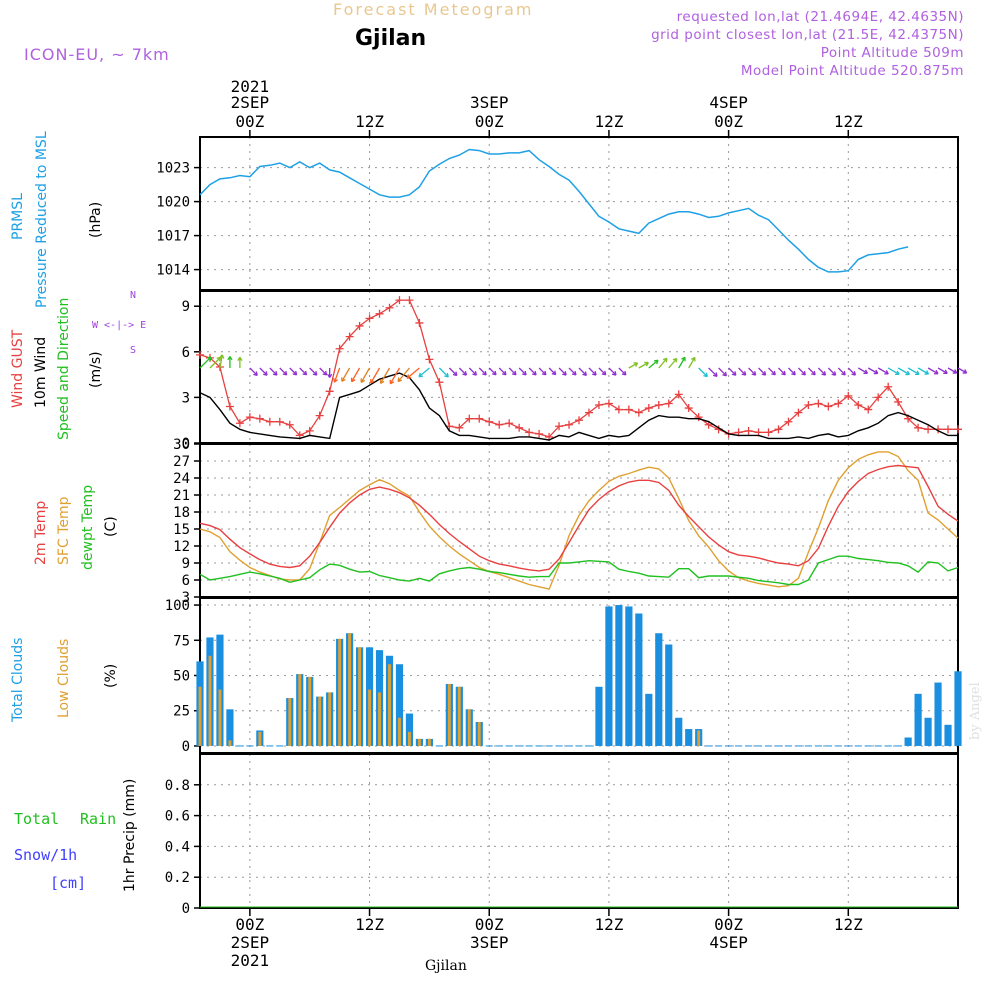 This screenshot has height=1000, width=1000. What do you see at coordinates (579, 570) in the screenshot?
I see `dewpt-line` at bounding box center [579, 570].